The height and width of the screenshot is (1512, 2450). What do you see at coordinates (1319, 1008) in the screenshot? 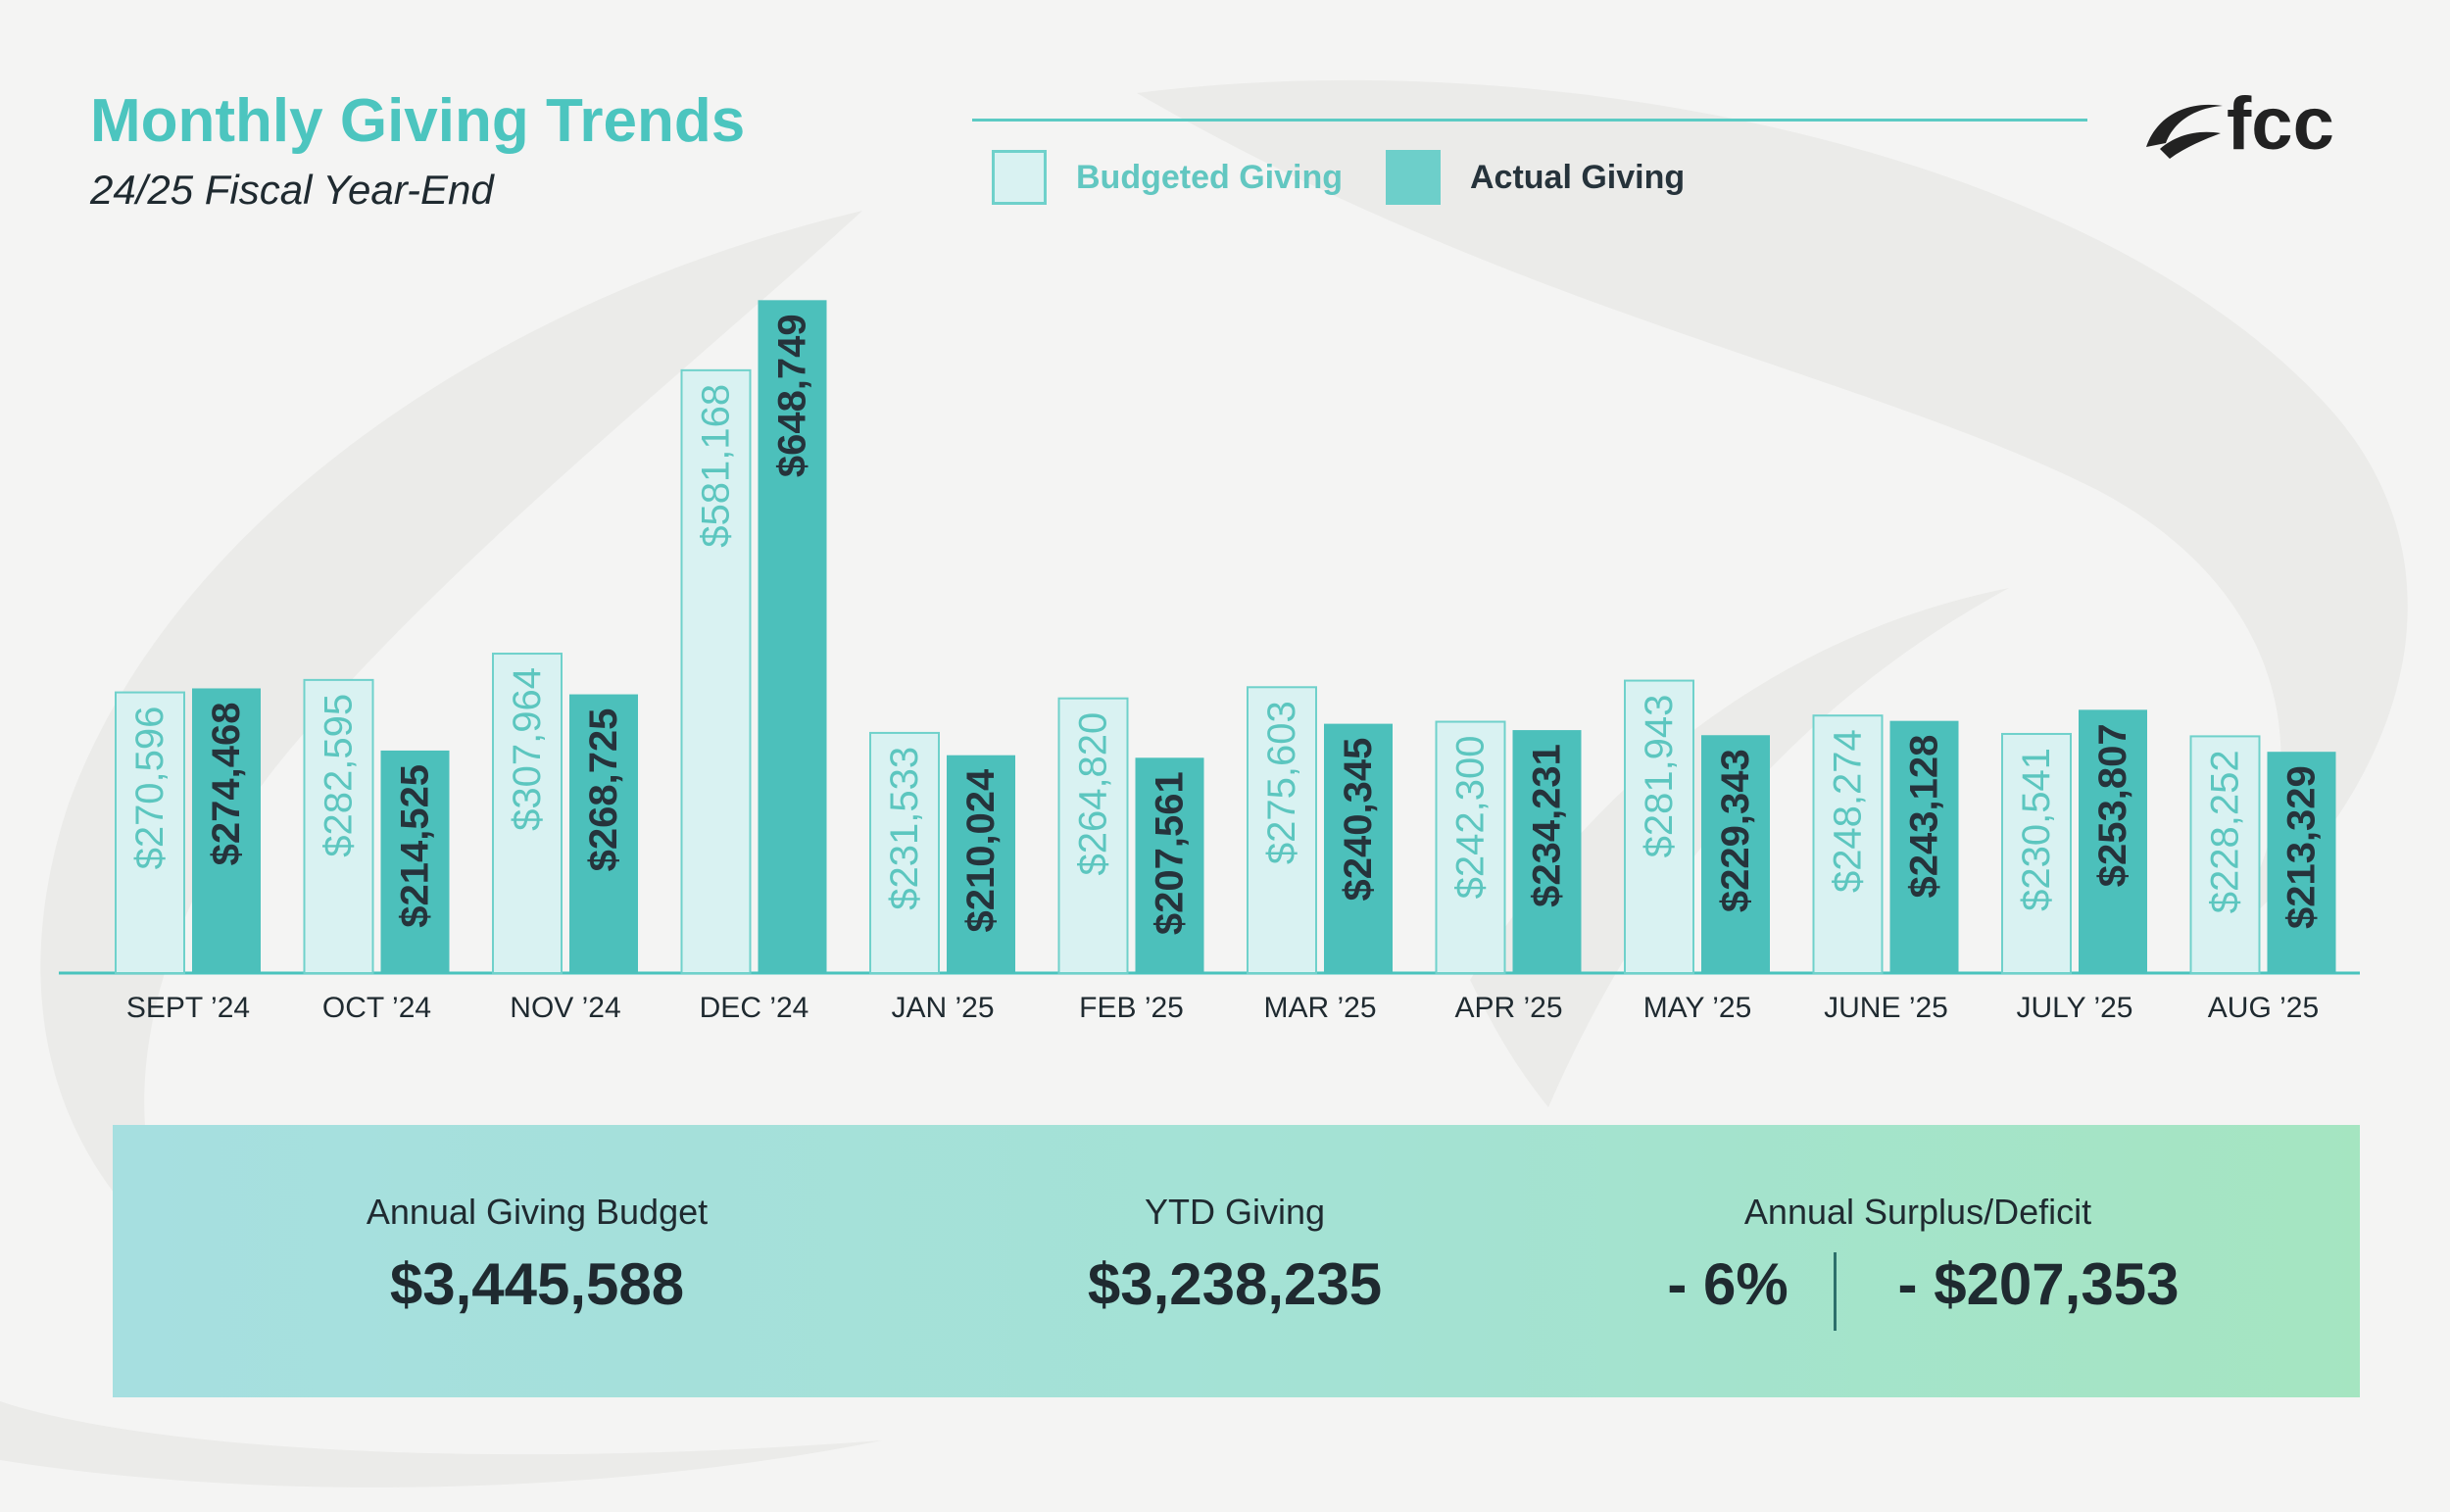
I see `x-tick-label-6: MAR ’25` at bounding box center [1319, 1008].